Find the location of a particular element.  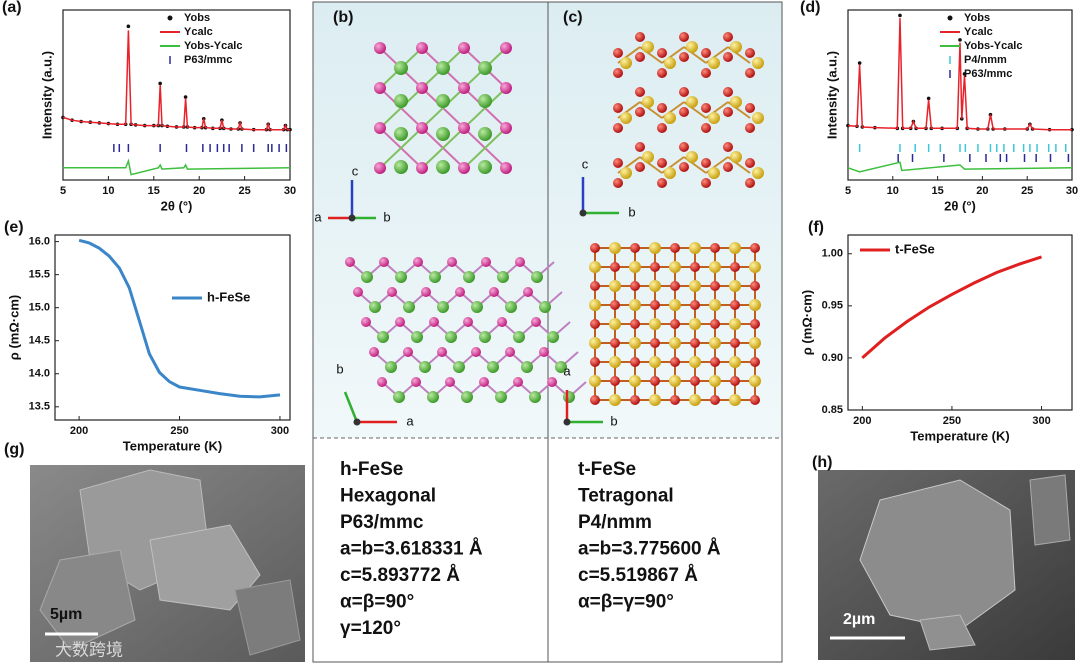

scale-label: 2µm is located at coordinates (859, 619).